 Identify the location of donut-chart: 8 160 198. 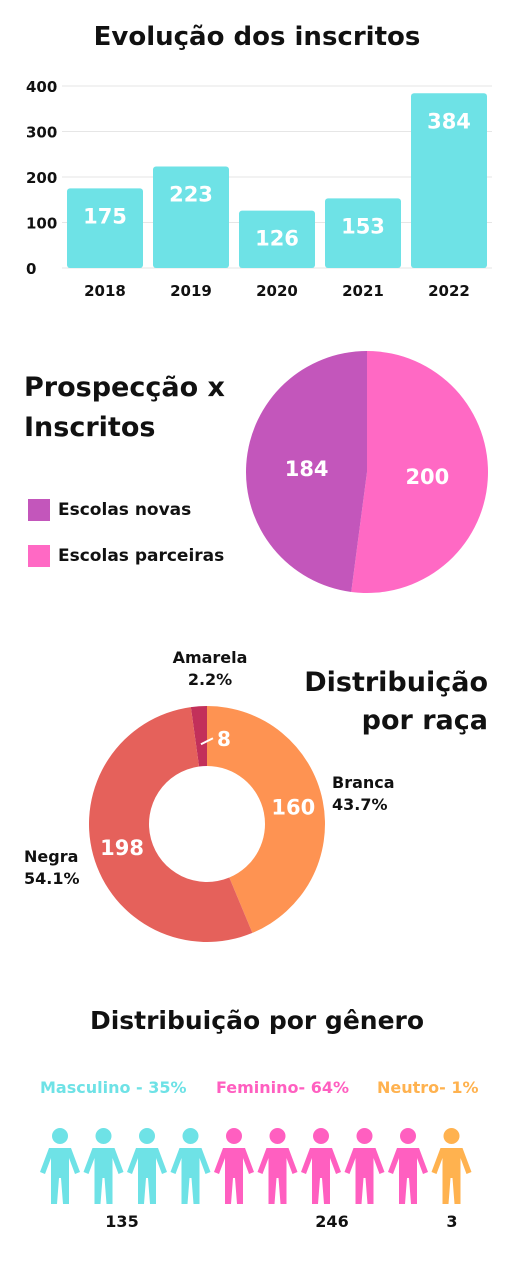
(207, 824).